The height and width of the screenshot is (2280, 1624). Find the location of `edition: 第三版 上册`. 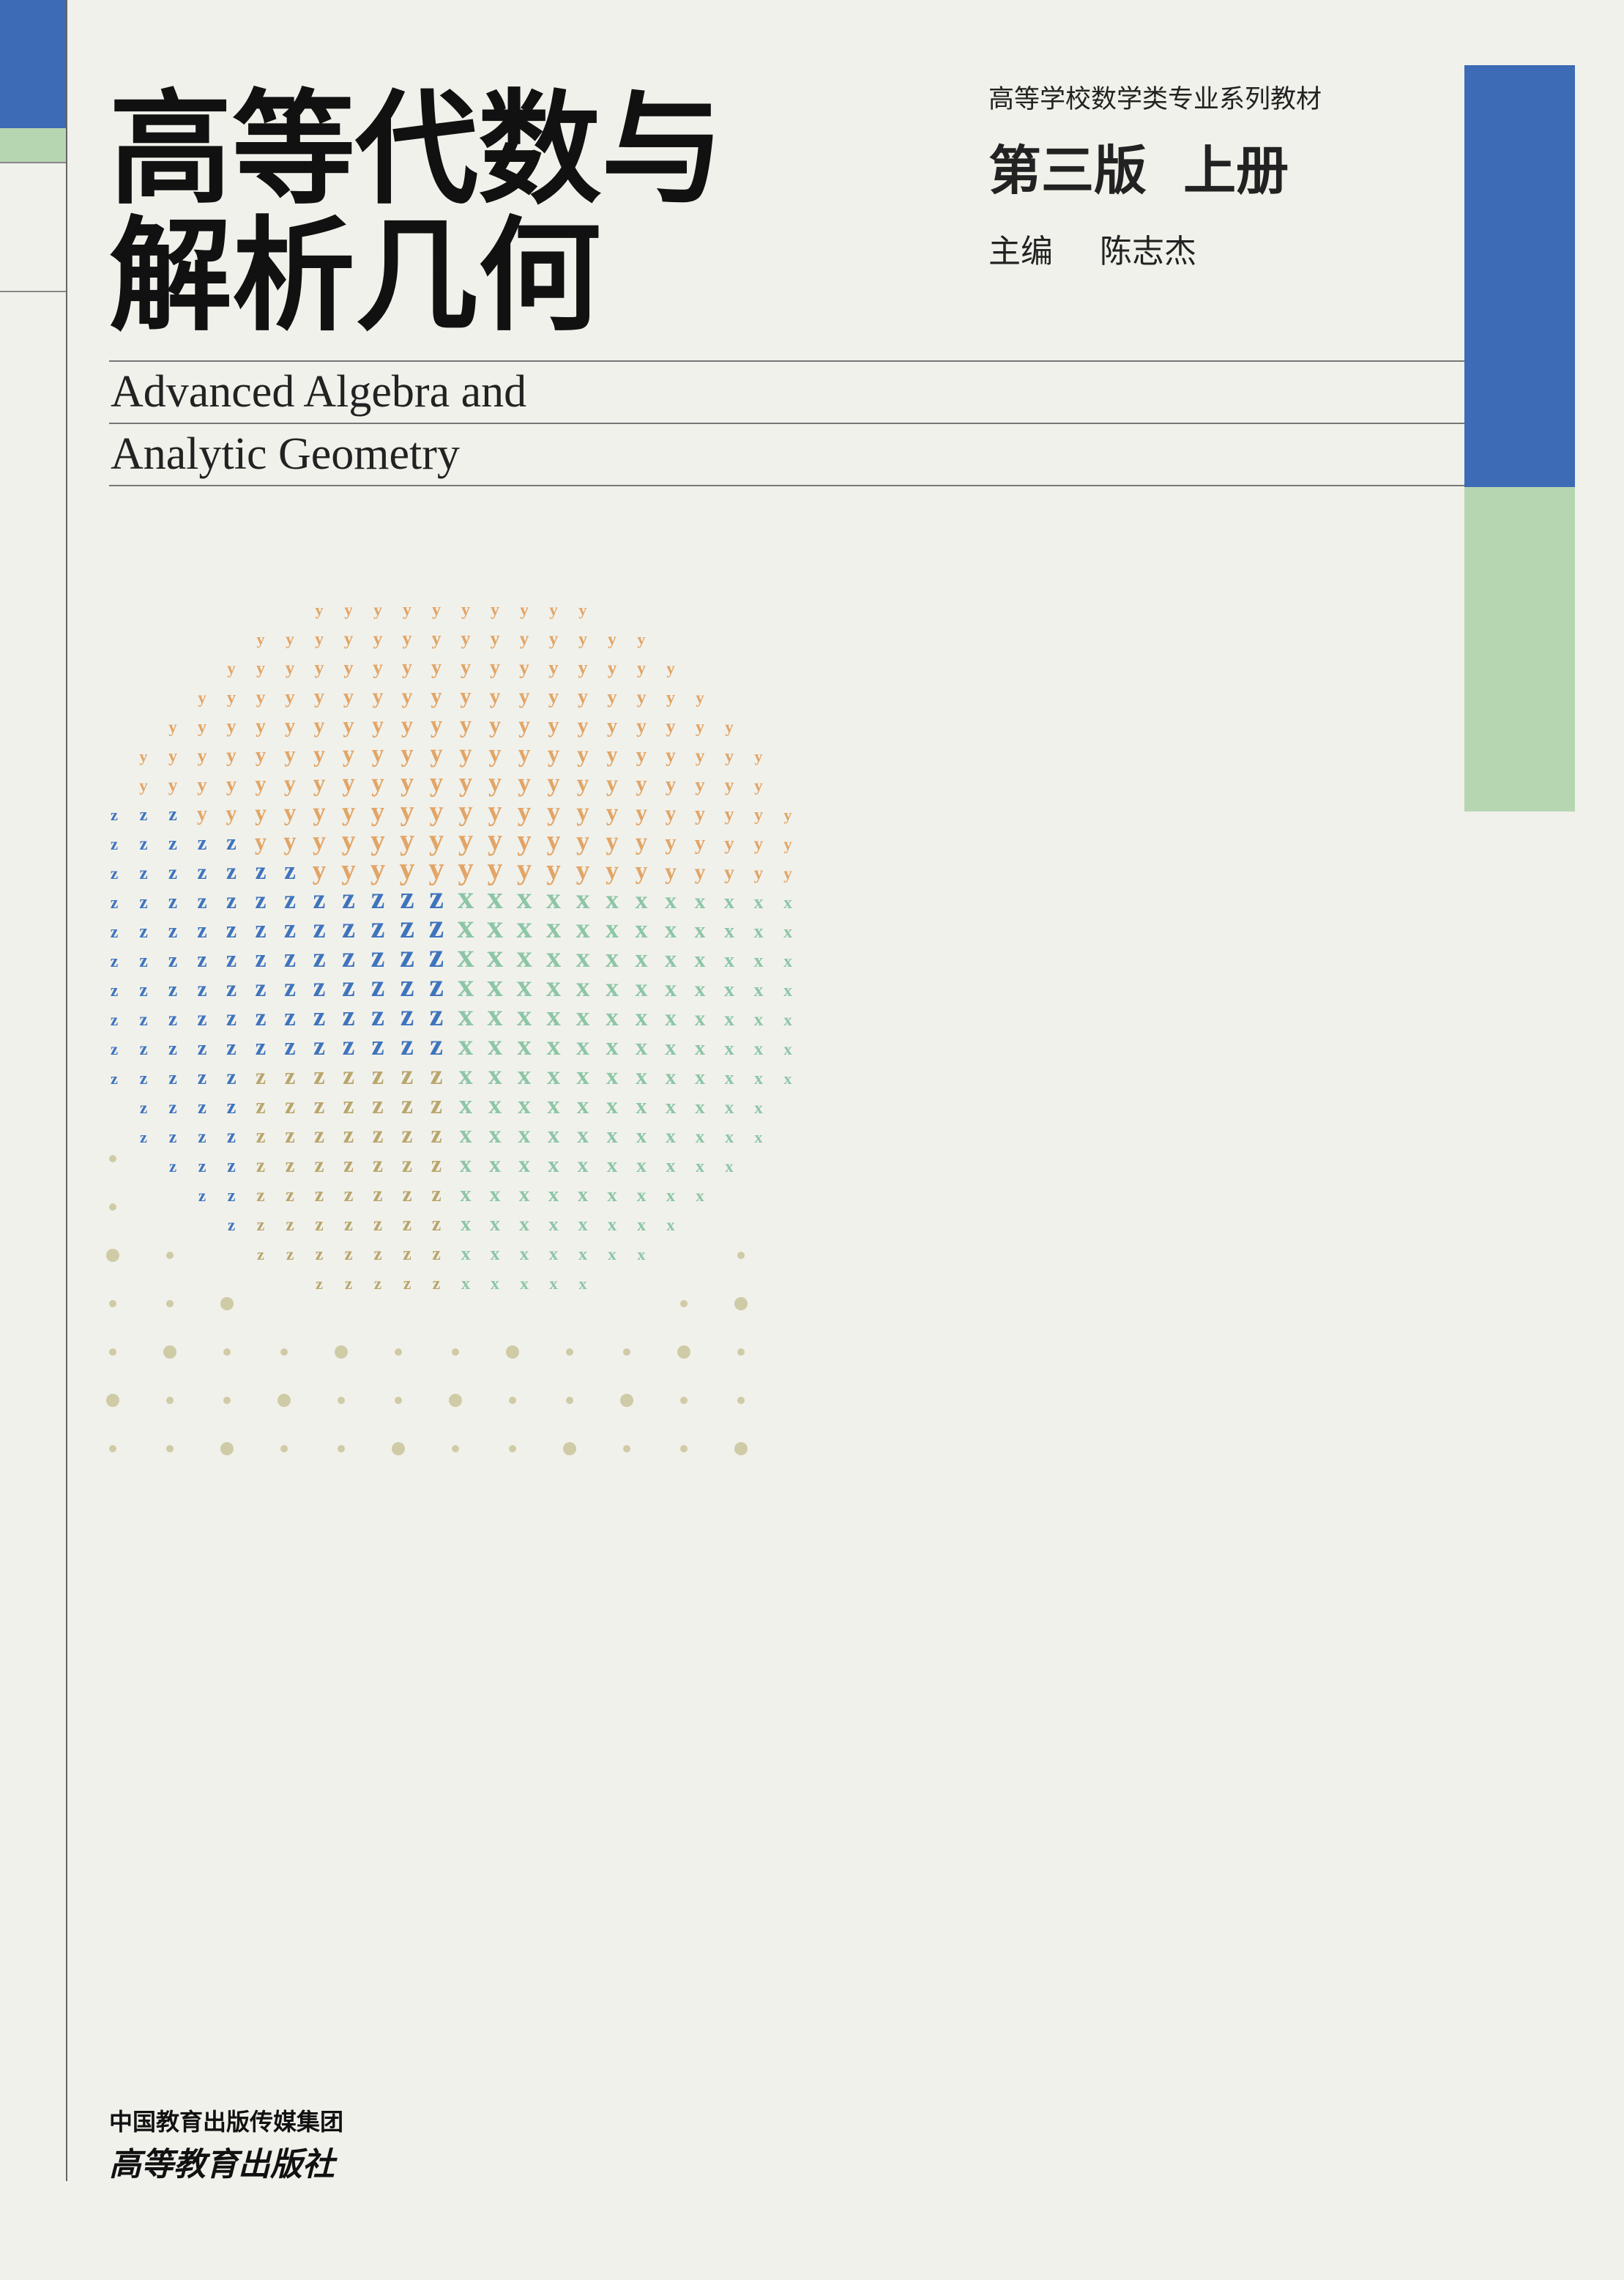

edition: 第三版 上册 is located at coordinates (1138, 171).